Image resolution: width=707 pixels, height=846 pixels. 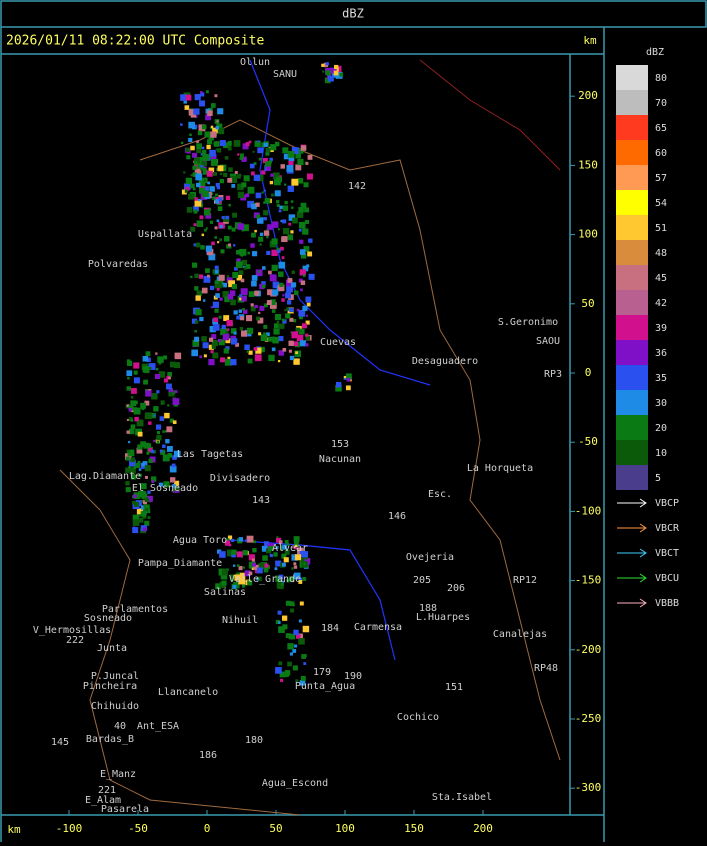 I want to click on colorbar-label: 30, so click(x=661, y=403).